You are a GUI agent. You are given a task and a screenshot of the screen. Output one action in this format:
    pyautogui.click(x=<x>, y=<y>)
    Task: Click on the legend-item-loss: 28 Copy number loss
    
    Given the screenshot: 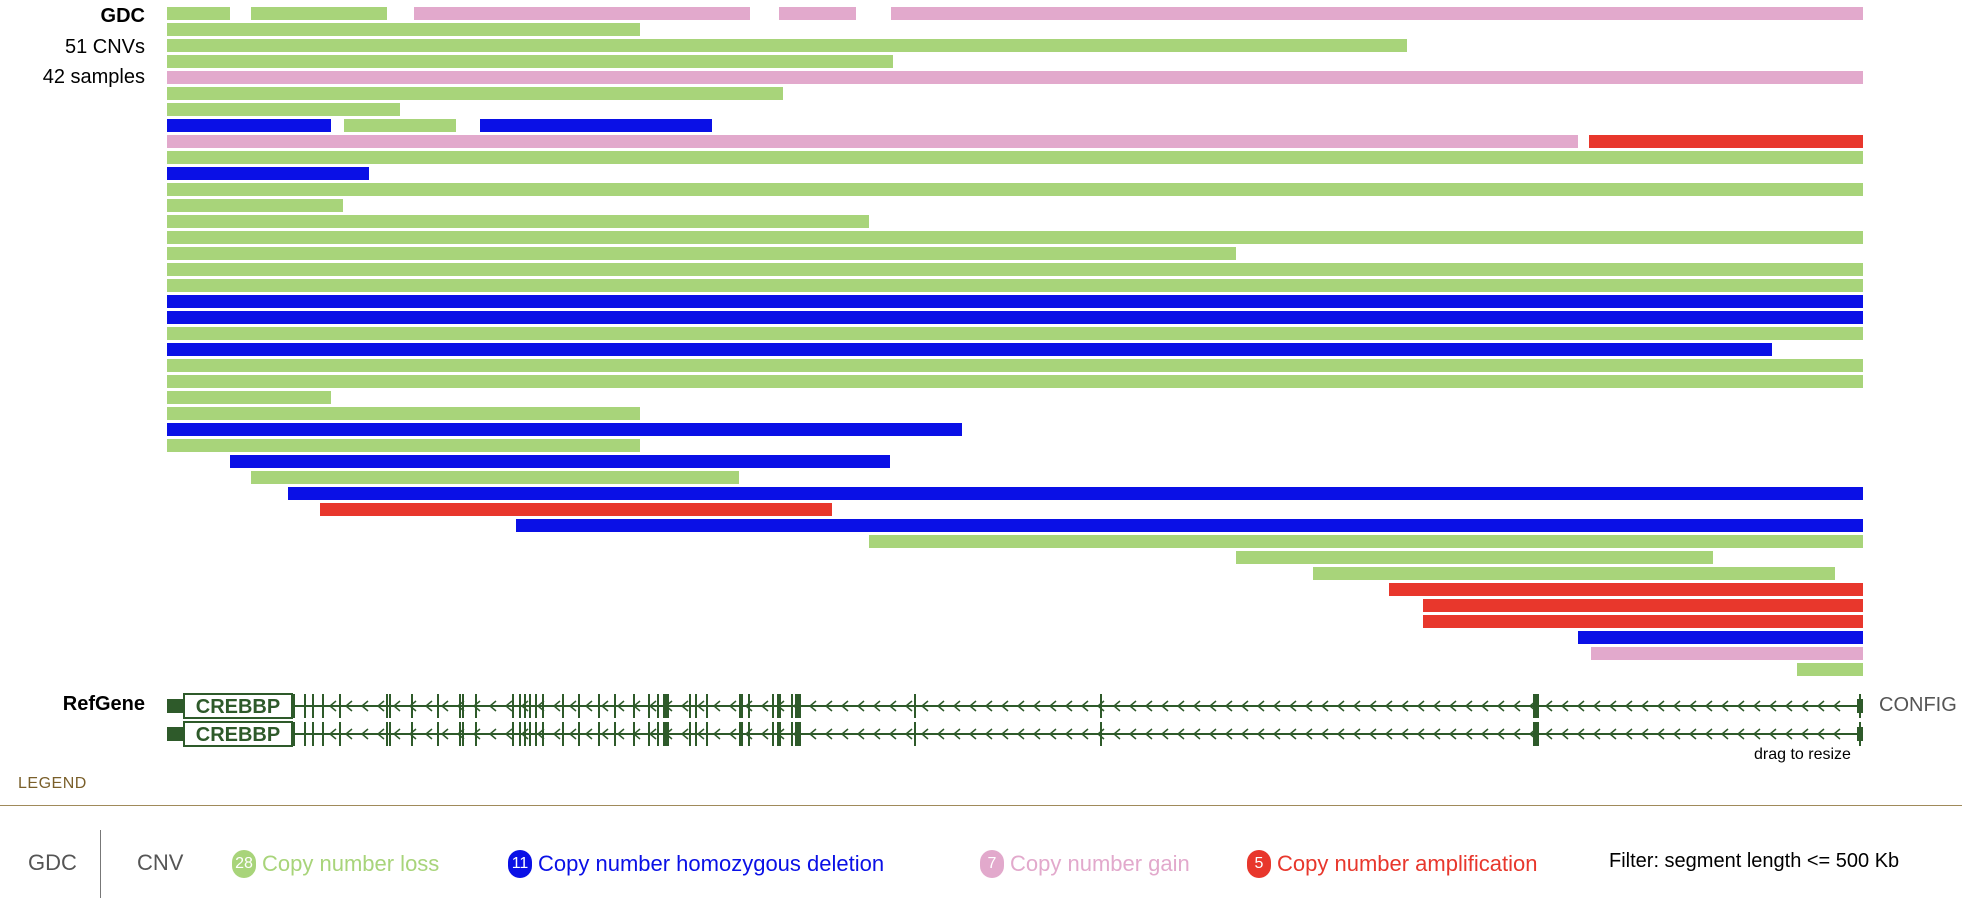 What is the action you would take?
    pyautogui.click(x=335, y=864)
    